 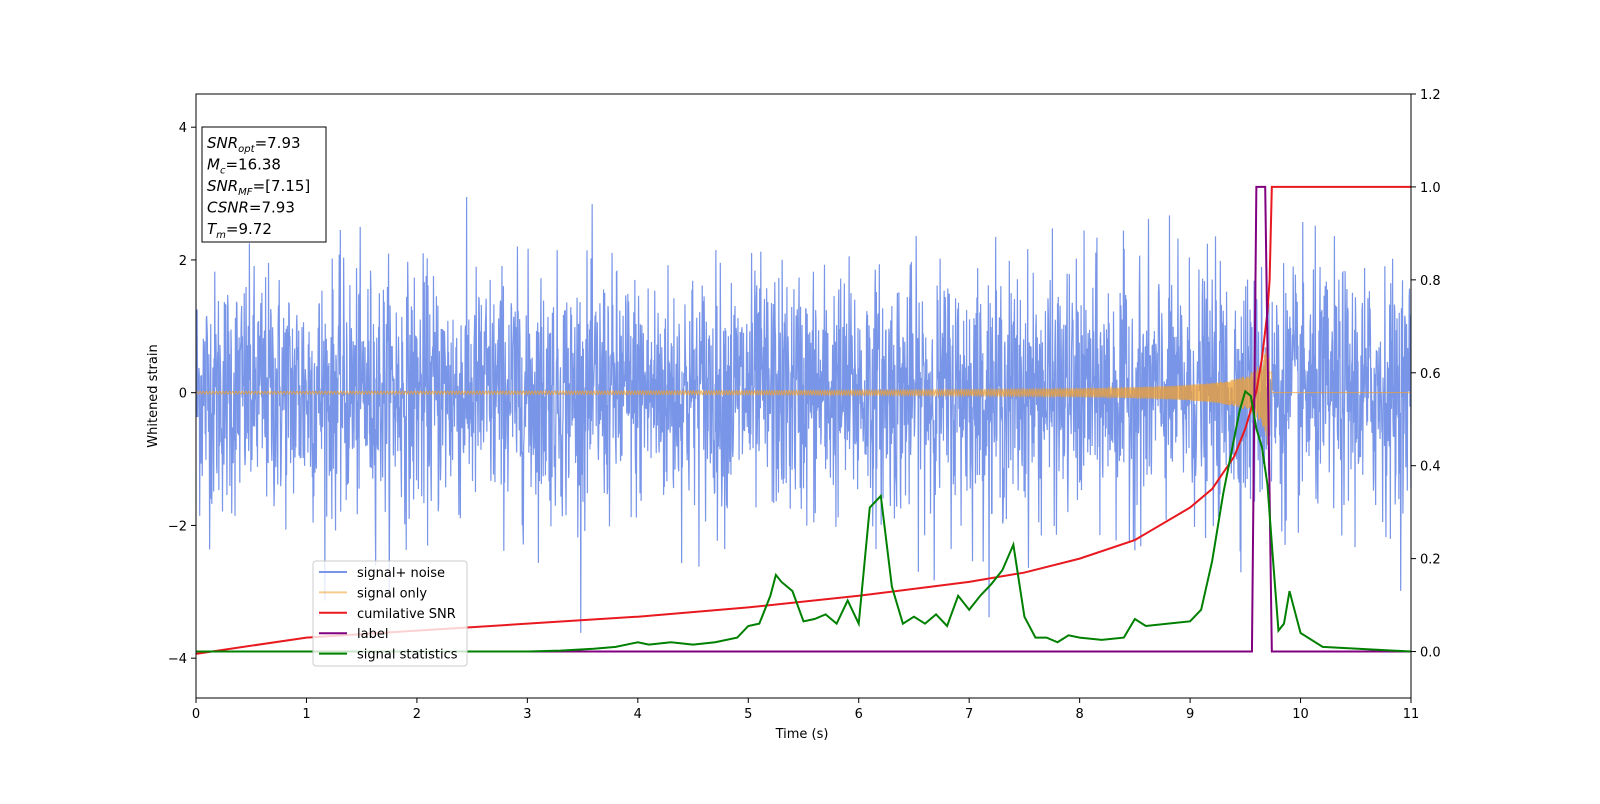 I want to click on y-left-tick-label: −2, so click(x=177, y=526).